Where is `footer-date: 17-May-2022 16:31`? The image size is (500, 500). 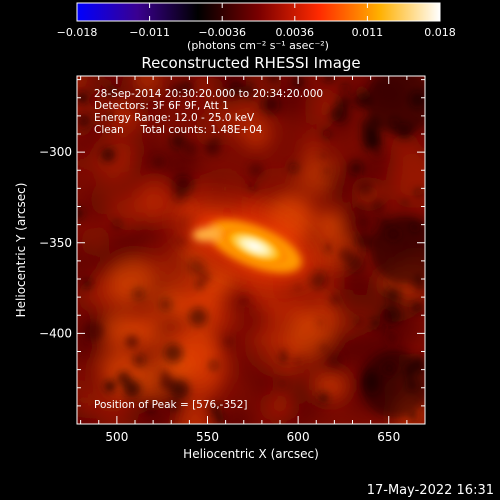
footer-date: 17-May-2022 16:31 is located at coordinates (430, 490).